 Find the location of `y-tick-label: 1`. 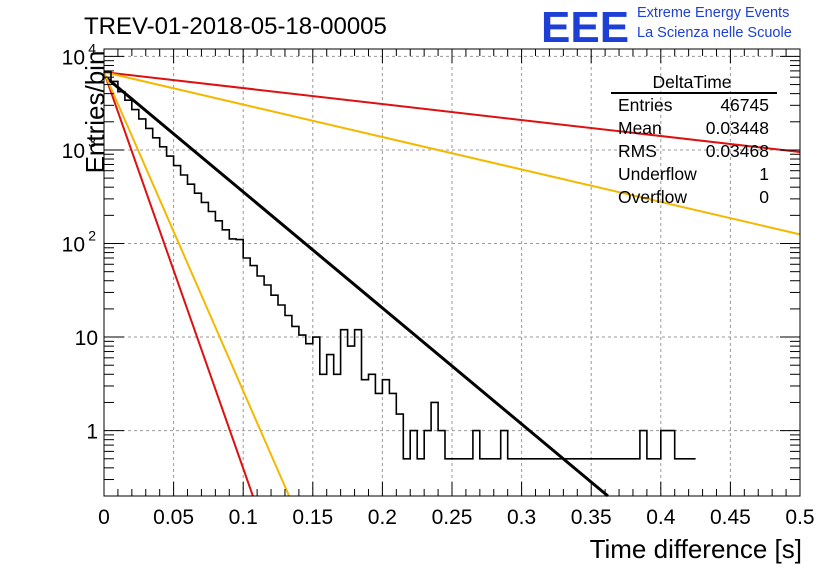

y-tick-label: 1 is located at coordinates (92, 432).